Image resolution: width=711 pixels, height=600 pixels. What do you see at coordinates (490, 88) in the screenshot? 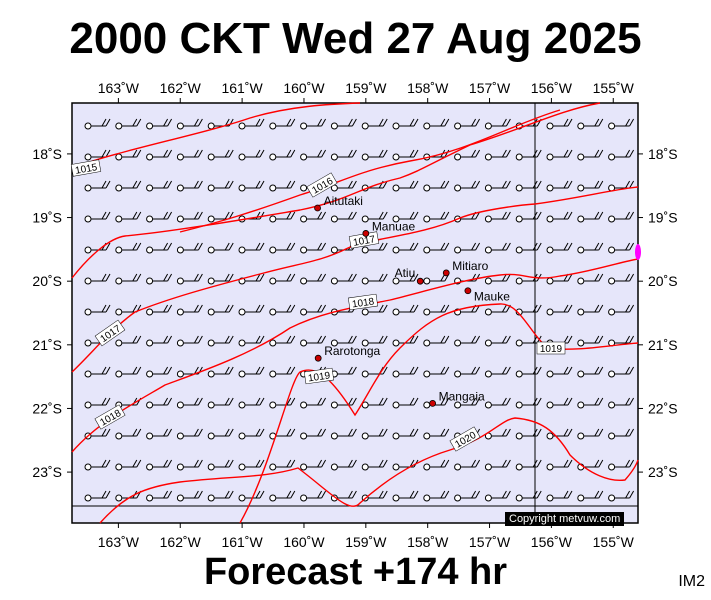
I see `lon-label-top: 157˚W` at bounding box center [490, 88].